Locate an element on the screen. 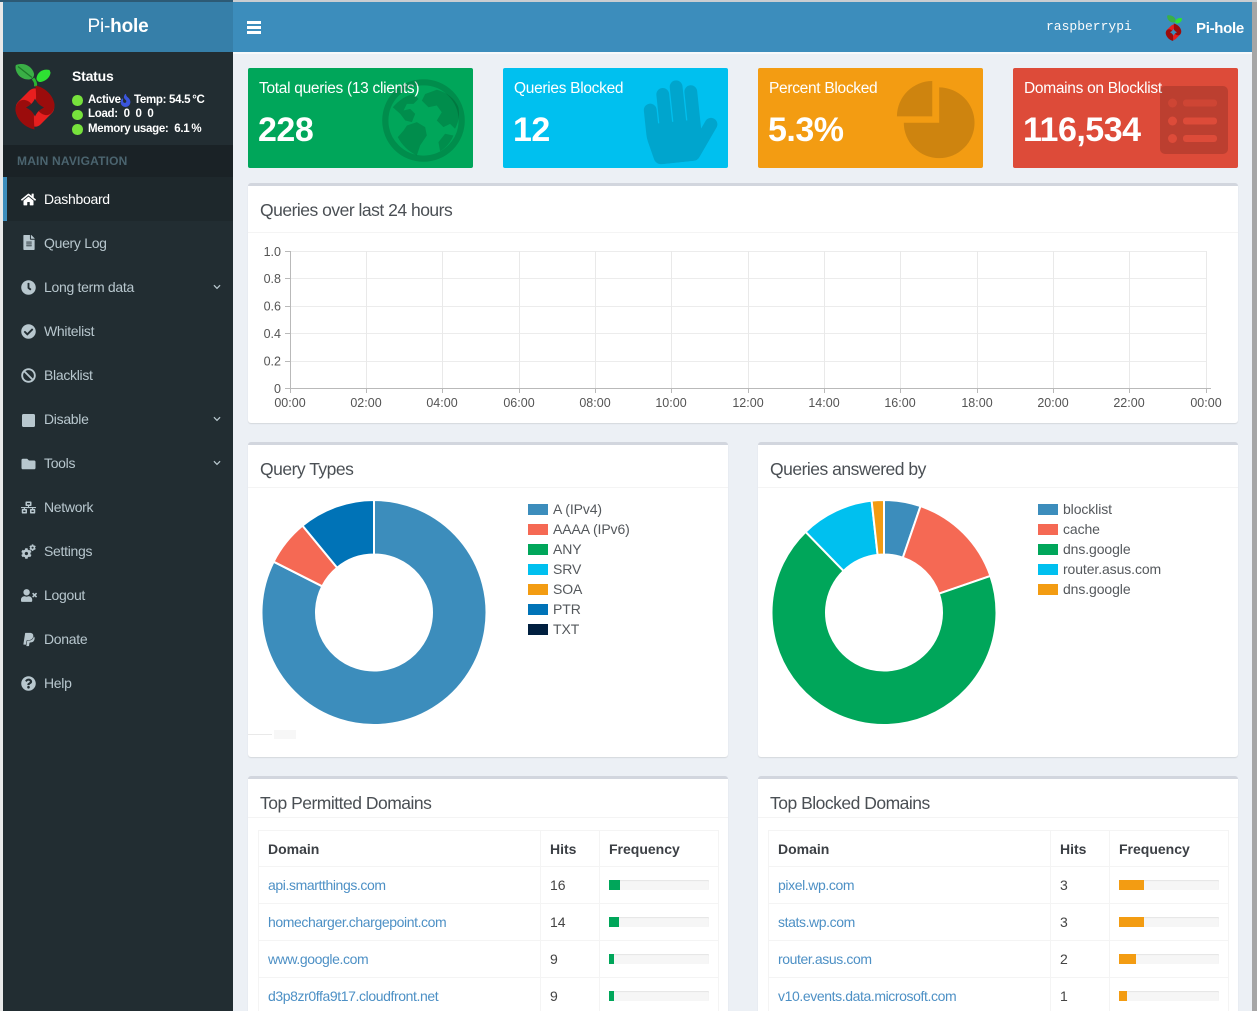 The height and width of the screenshot is (1011, 1257). svg-text: 16:00 is located at coordinates (899, 403).